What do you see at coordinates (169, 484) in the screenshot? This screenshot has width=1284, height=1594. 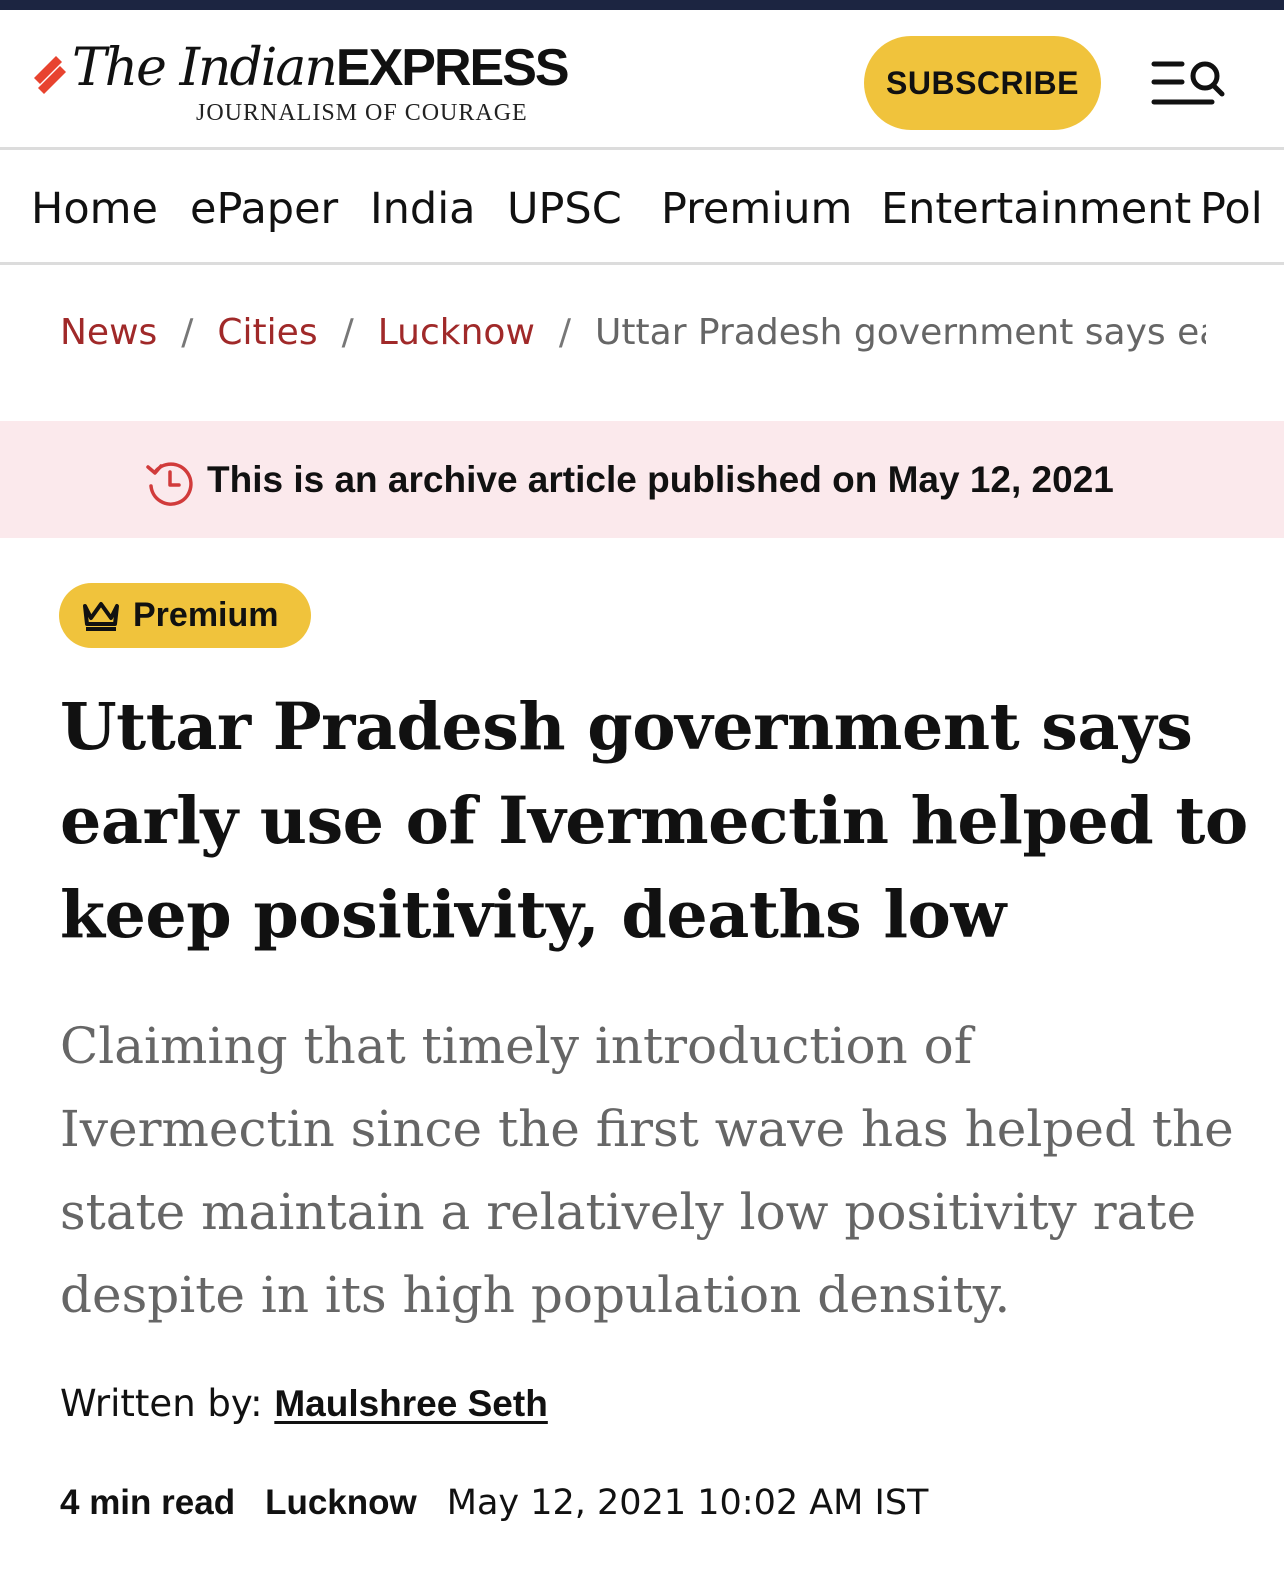 I see `clock-history-icon` at bounding box center [169, 484].